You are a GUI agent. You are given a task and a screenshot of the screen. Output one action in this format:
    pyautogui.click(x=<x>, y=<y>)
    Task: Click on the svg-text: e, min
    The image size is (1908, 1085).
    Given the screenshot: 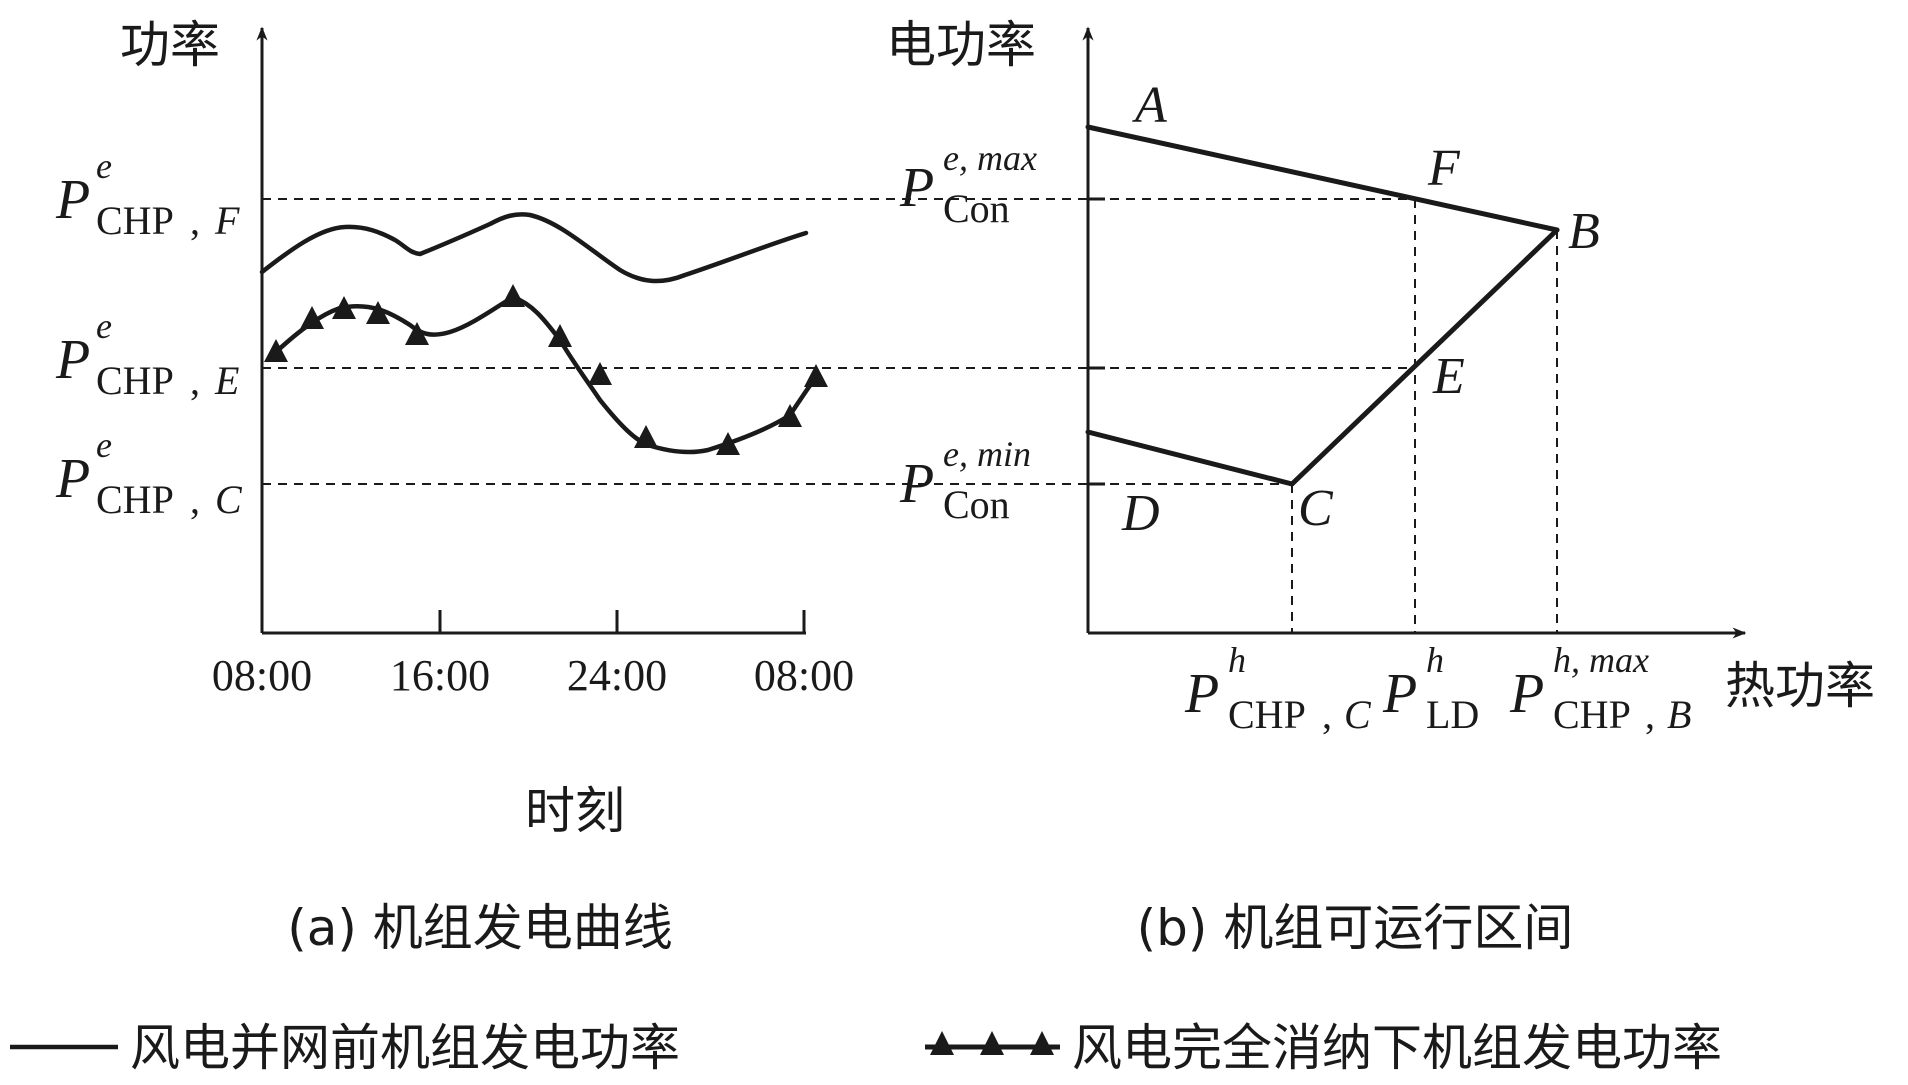 What is the action you would take?
    pyautogui.click(x=987, y=454)
    